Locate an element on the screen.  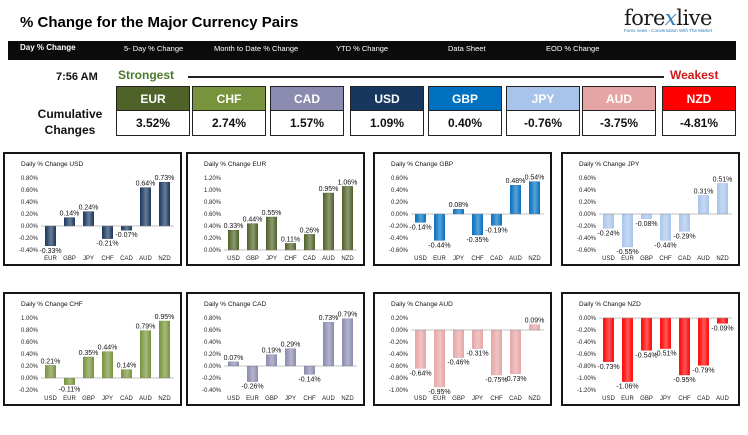
currency-label: GBP is located at coordinates (465, 99).